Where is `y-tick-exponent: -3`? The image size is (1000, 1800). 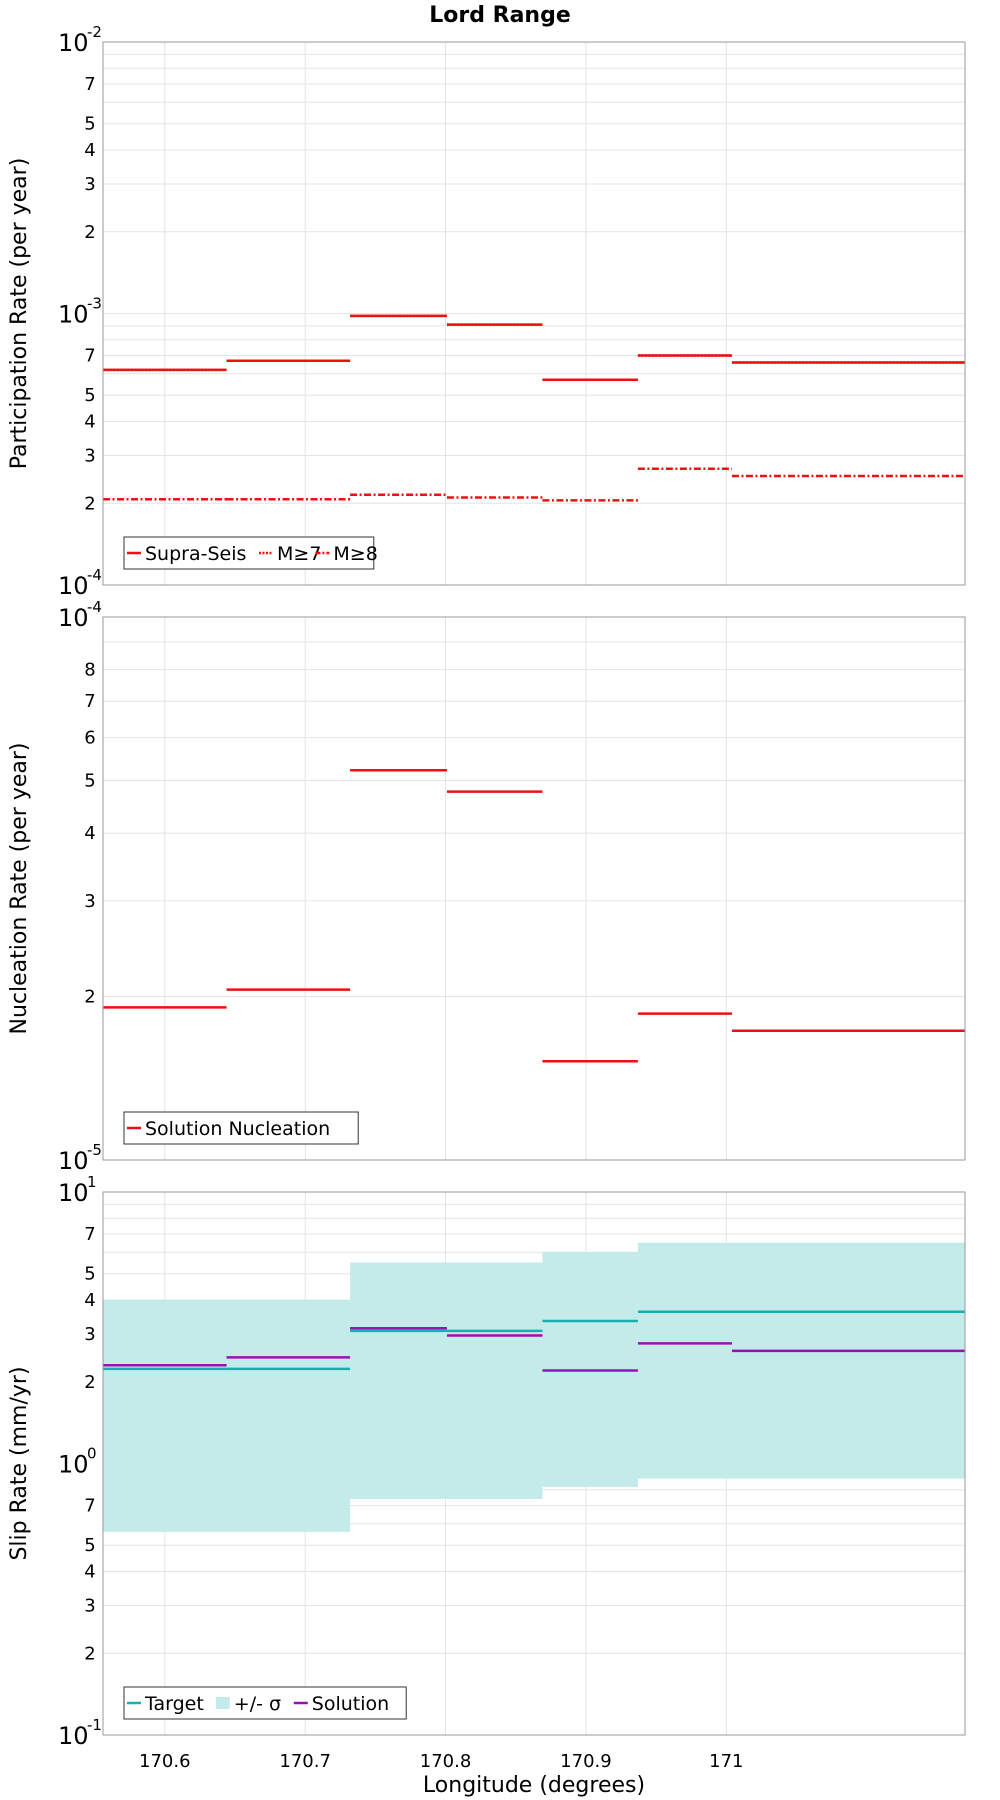 y-tick-exponent: -3 is located at coordinates (94, 304).